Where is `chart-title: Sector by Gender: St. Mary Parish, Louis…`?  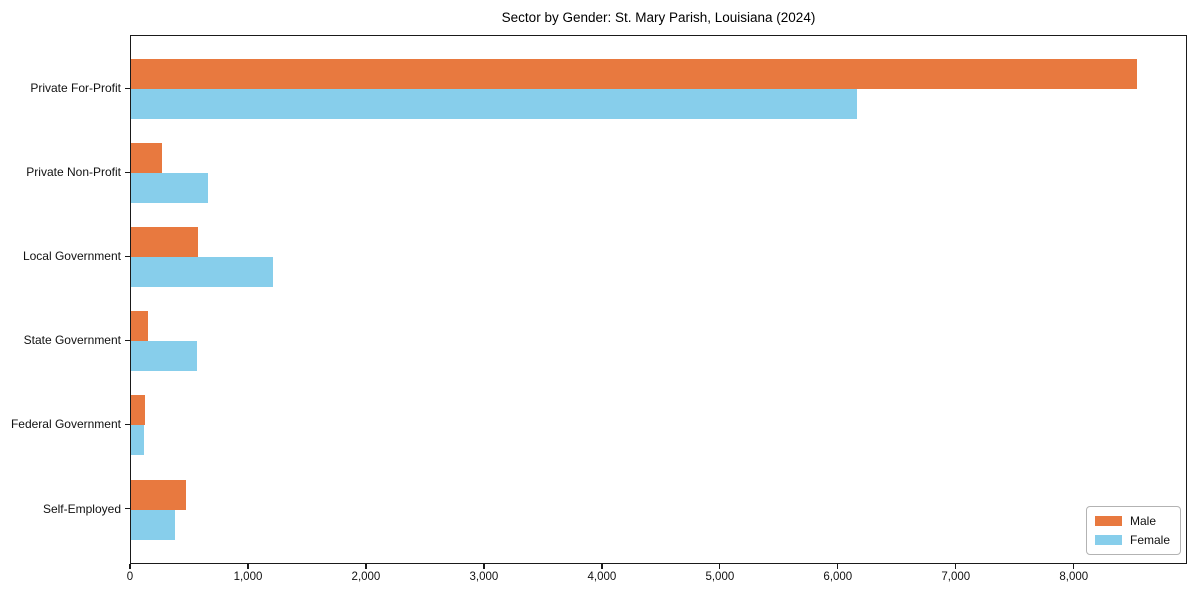
chart-title: Sector by Gender: St. Mary Parish, Louis… is located at coordinates (658, 17).